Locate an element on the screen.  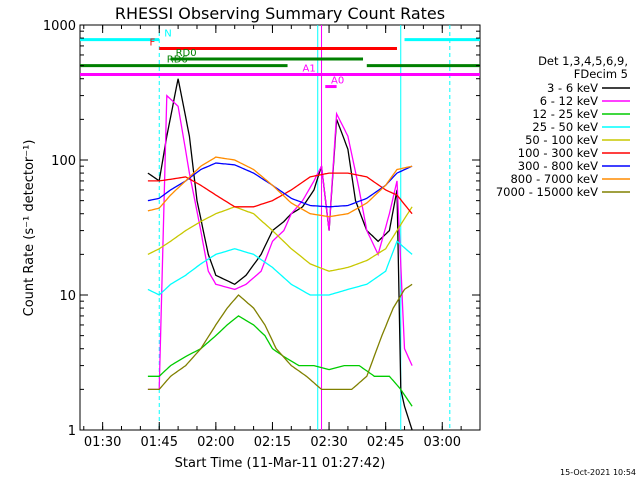
status-label-A0: A0 is located at coordinates (337, 81).